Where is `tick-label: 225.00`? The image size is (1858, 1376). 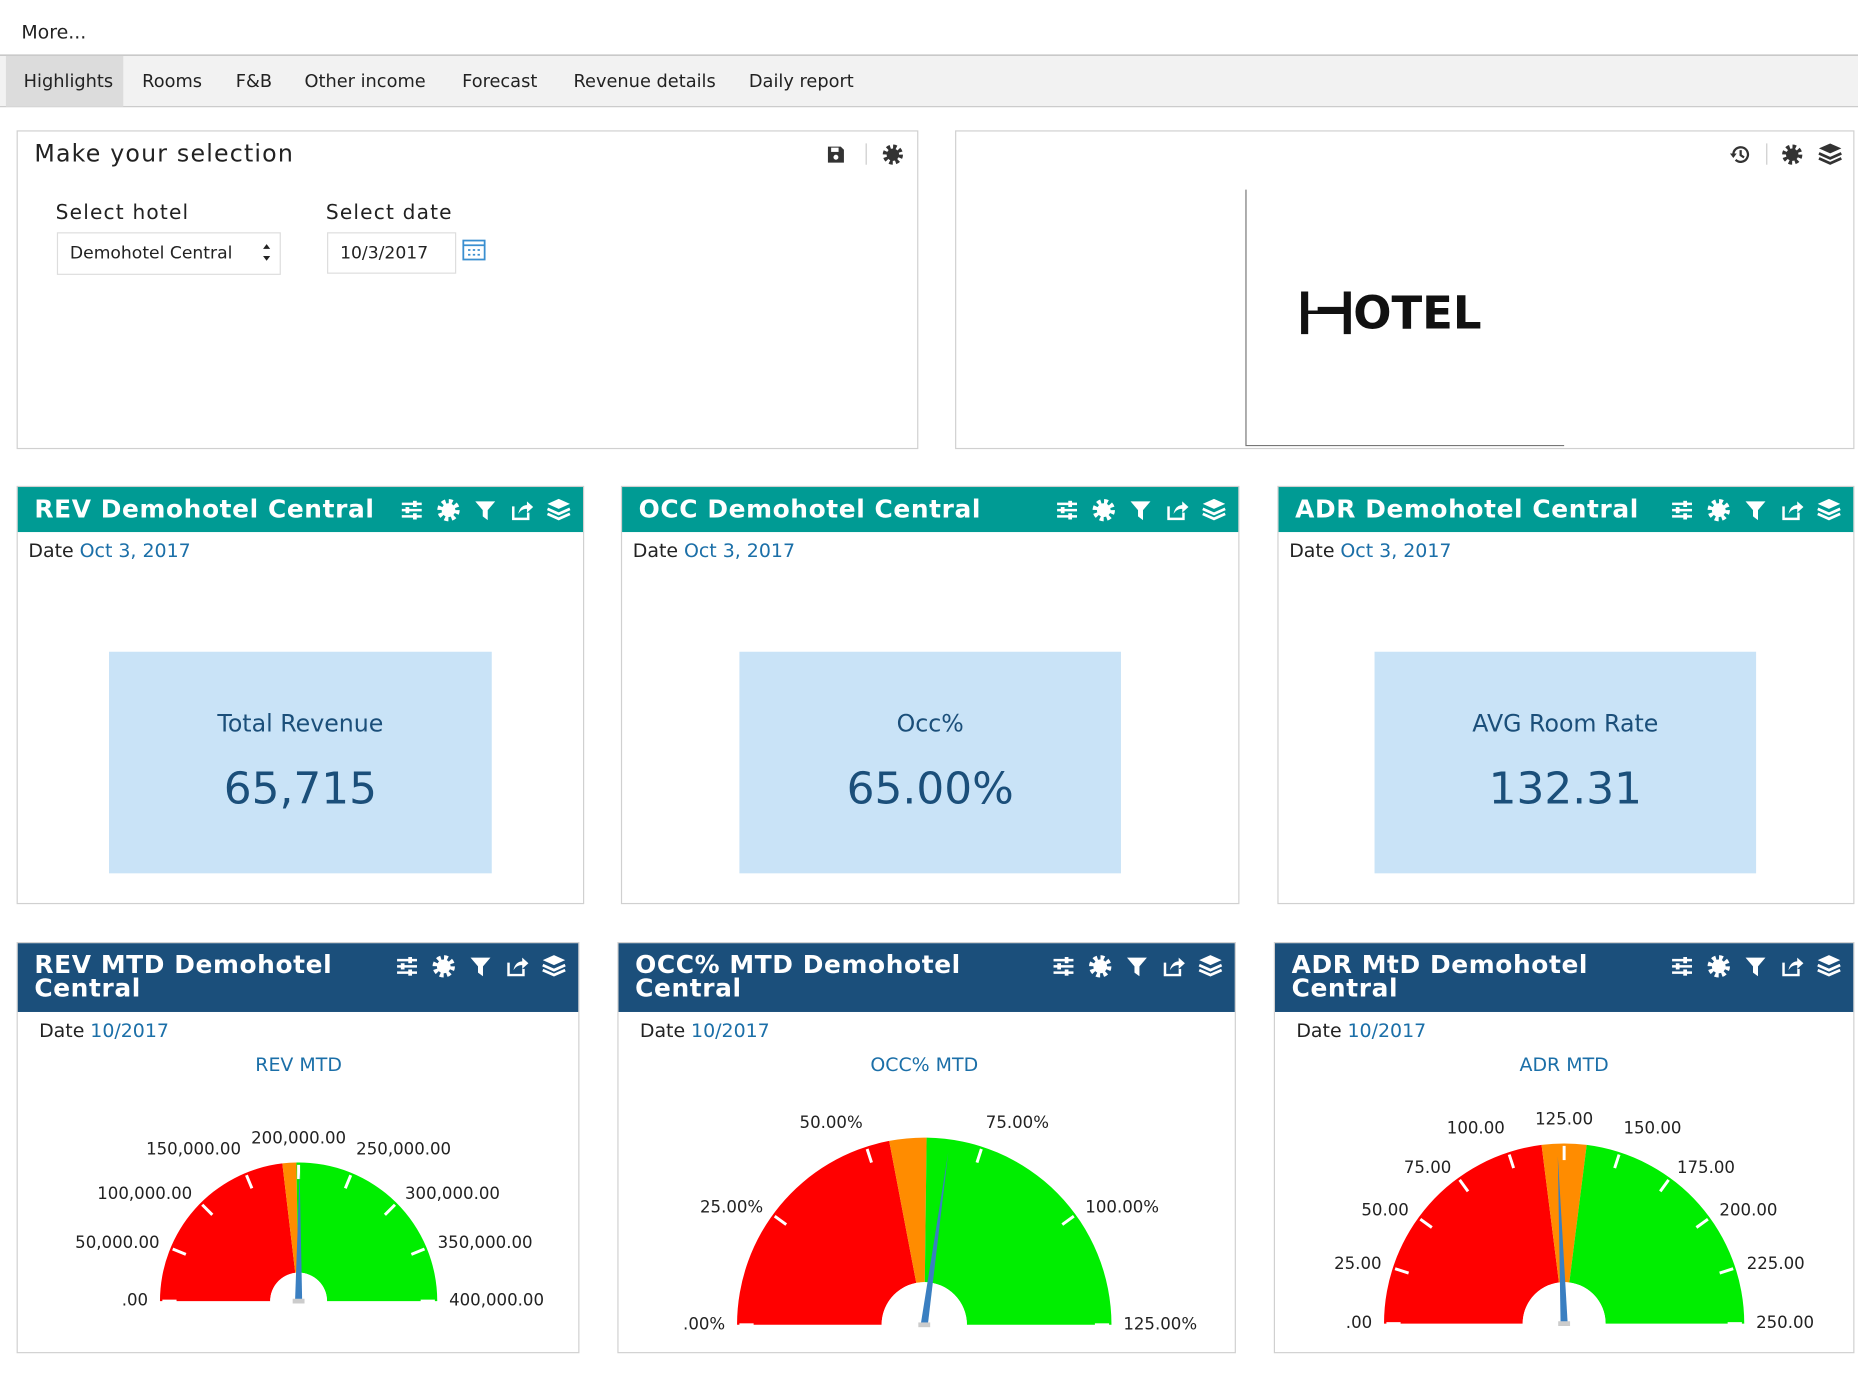
tick-label: 225.00 is located at coordinates (1776, 1263).